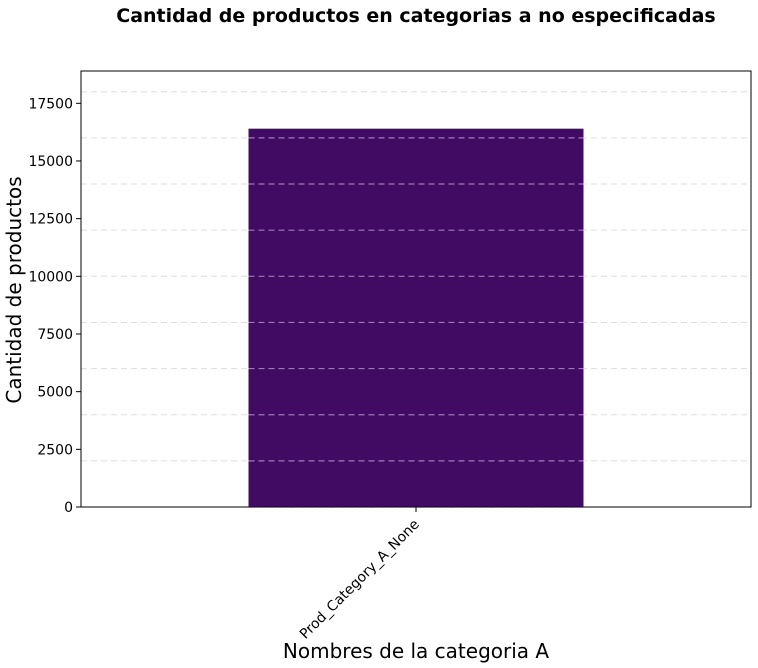  I want to click on y-tick-label: 17500, so click(50, 104).